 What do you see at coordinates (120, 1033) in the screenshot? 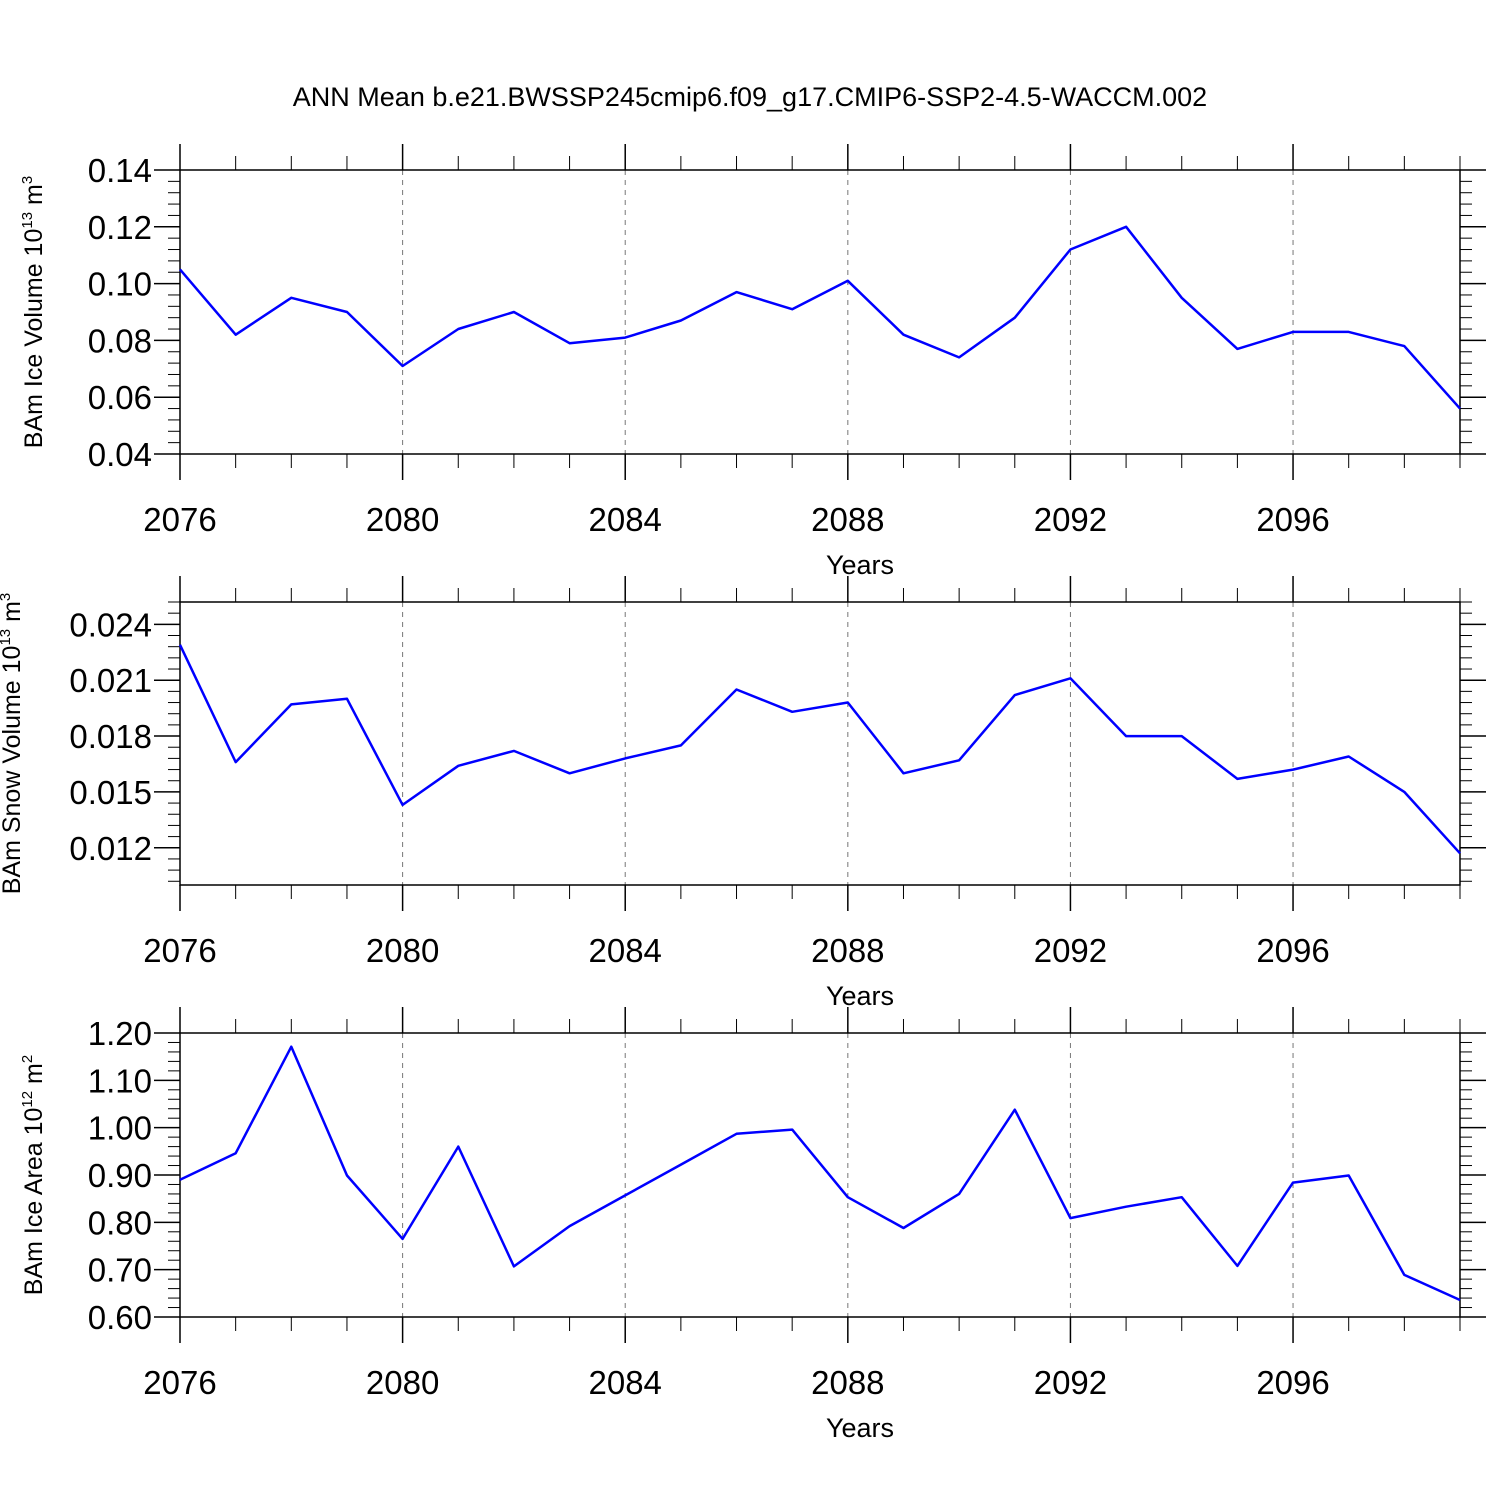
I see `y-tick-label: 1.20` at bounding box center [120, 1033].